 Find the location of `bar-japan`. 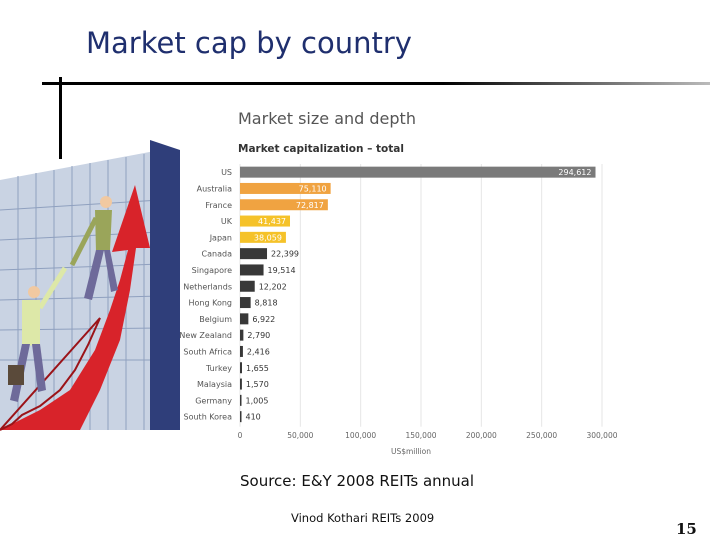

bar-japan is located at coordinates (263, 237).